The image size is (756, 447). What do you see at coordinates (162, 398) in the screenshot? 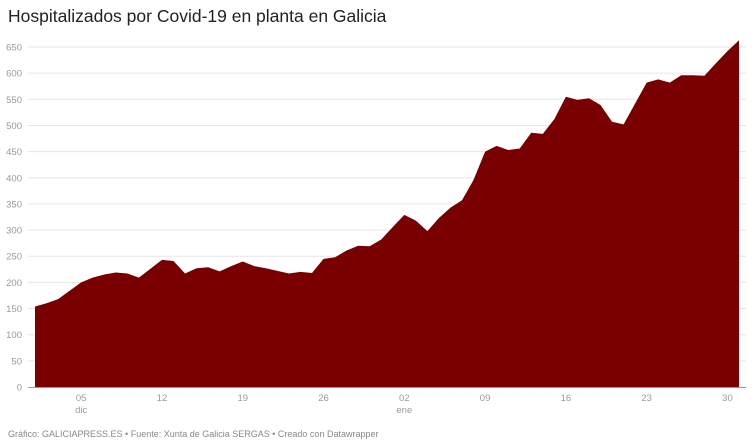
I see `x-tick-label: 12` at bounding box center [162, 398].